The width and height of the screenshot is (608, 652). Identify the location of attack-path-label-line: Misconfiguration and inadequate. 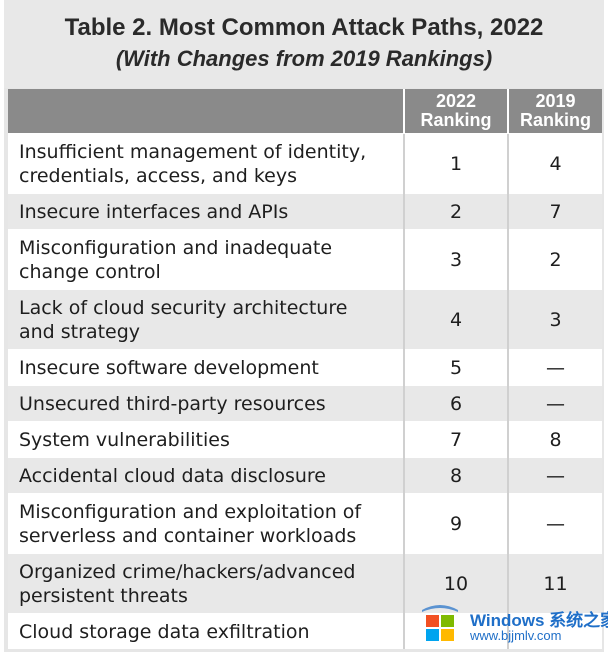
(176, 247).